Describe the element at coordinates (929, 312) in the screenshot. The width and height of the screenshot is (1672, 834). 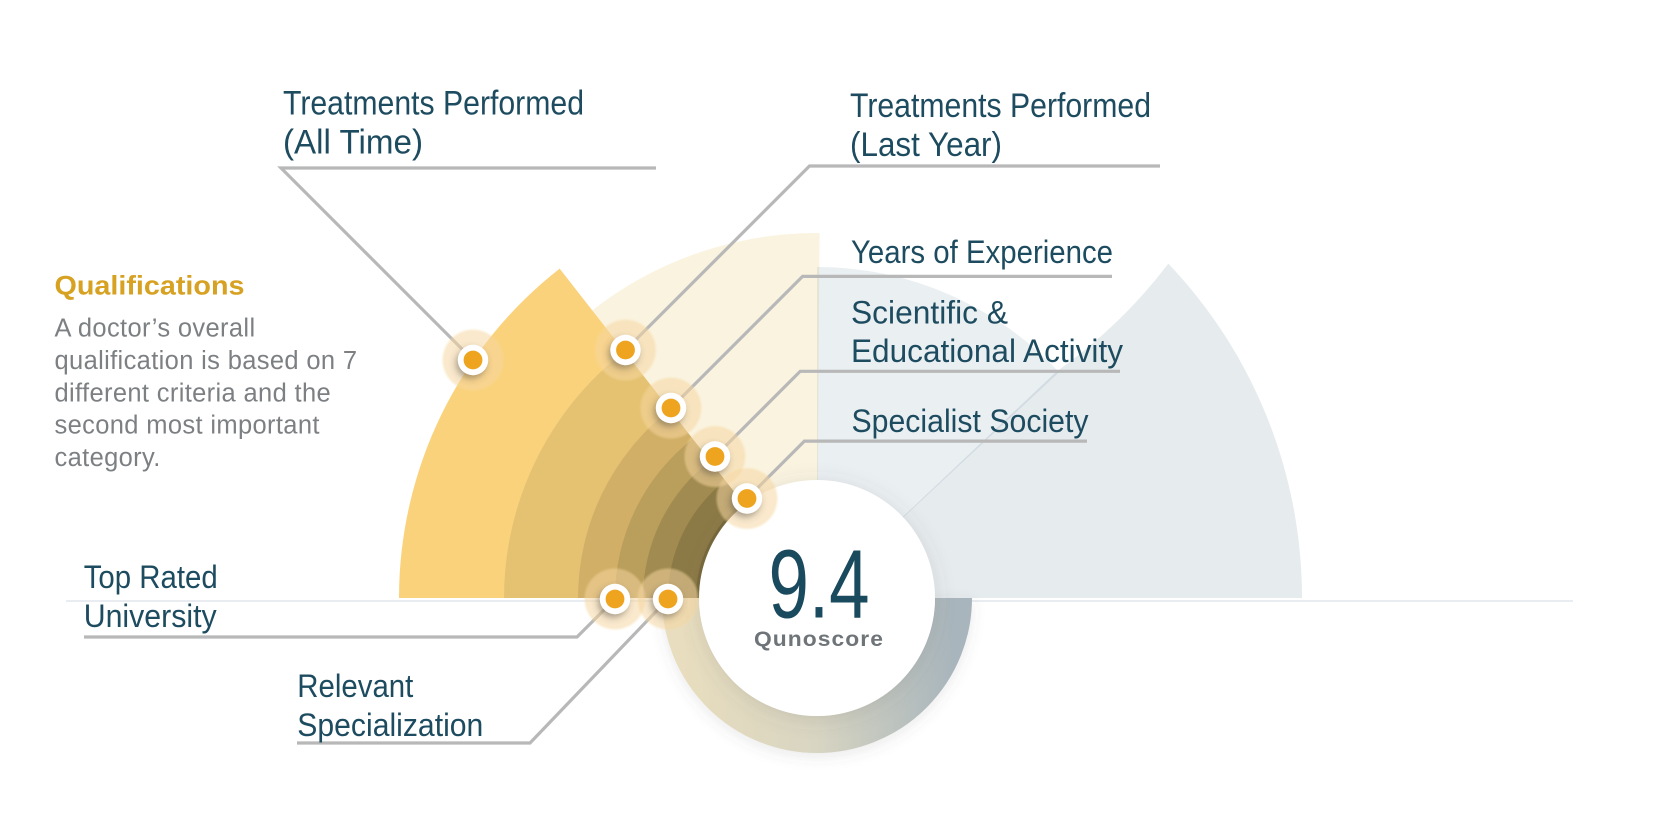
I see `svg-text: Scientific &` at that location.